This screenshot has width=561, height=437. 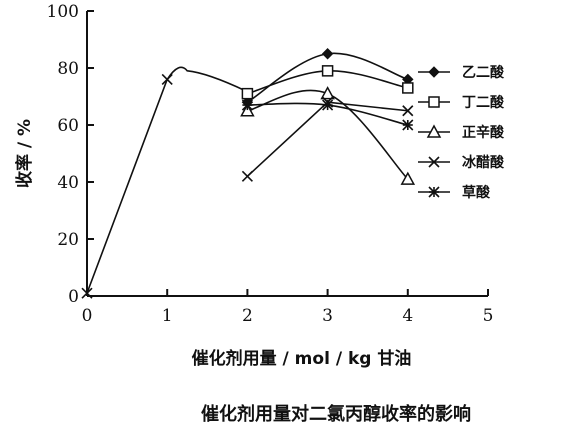 What do you see at coordinates (483, 132) in the screenshot?
I see `legend-label: 正辛酸` at bounding box center [483, 132].